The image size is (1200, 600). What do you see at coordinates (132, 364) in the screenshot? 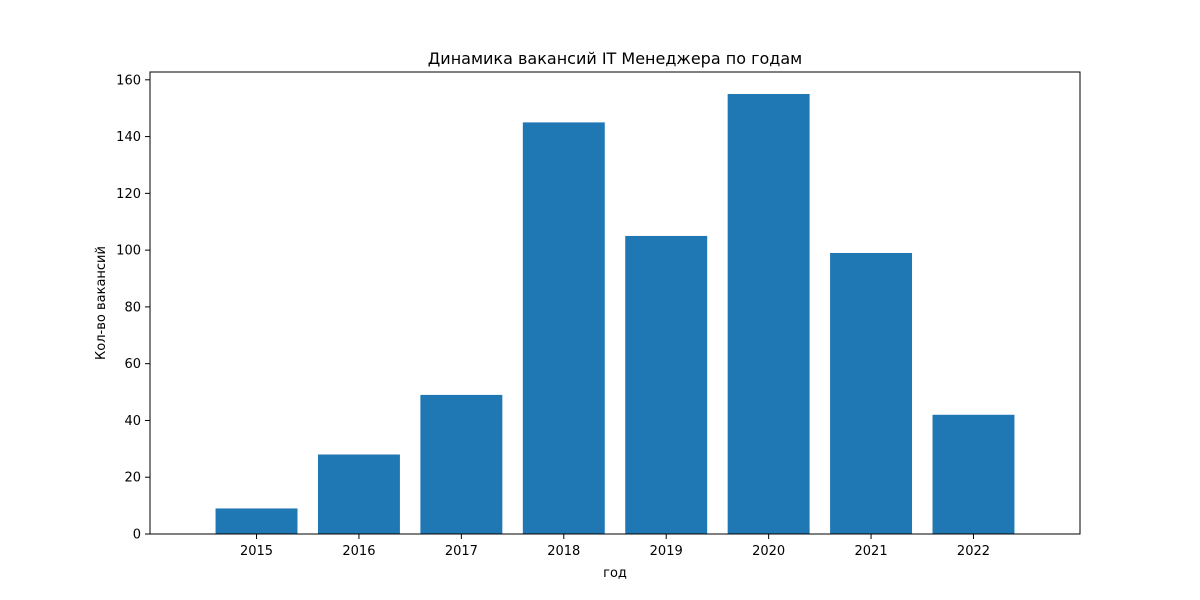
I see `y-tick-label-60: 60` at bounding box center [132, 364].